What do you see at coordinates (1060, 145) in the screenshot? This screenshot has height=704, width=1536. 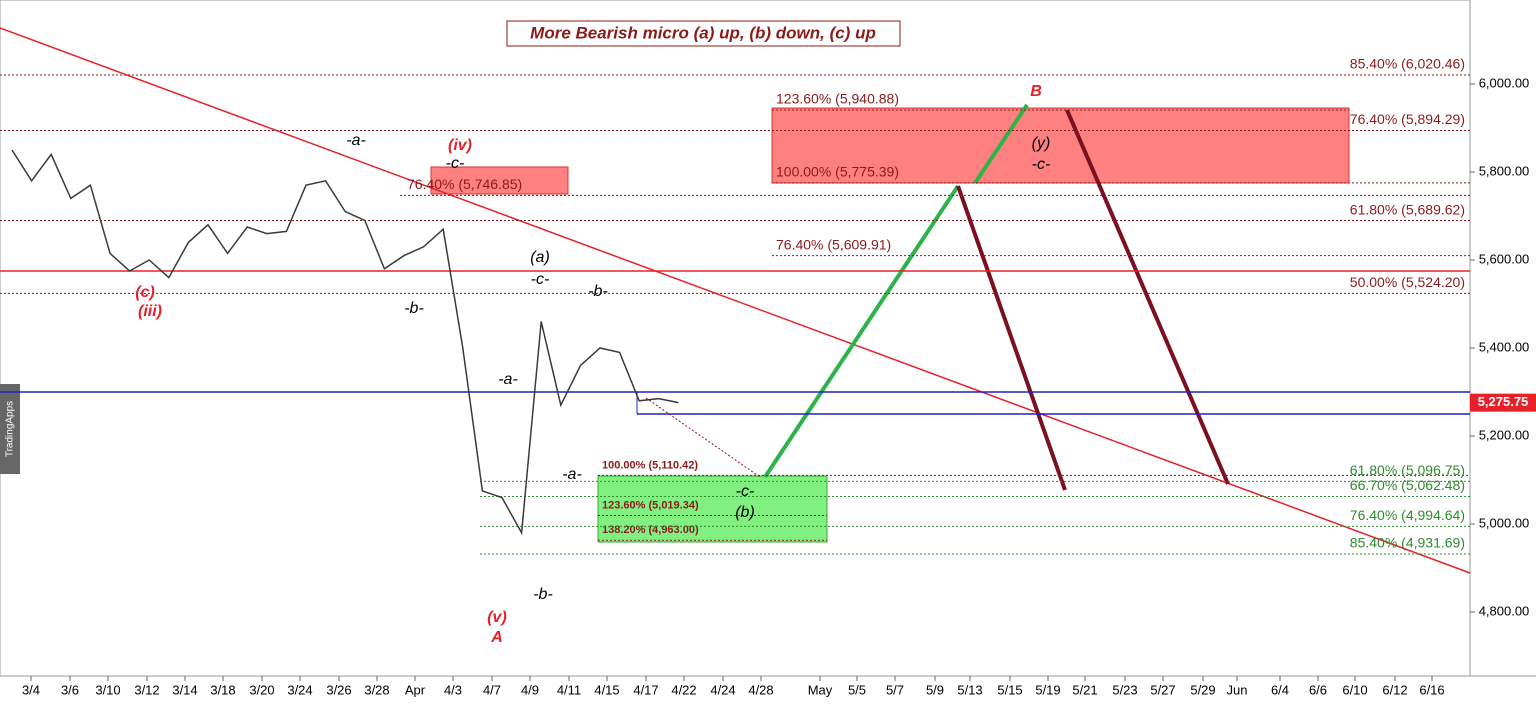 I see `target-zone` at bounding box center [1060, 145].